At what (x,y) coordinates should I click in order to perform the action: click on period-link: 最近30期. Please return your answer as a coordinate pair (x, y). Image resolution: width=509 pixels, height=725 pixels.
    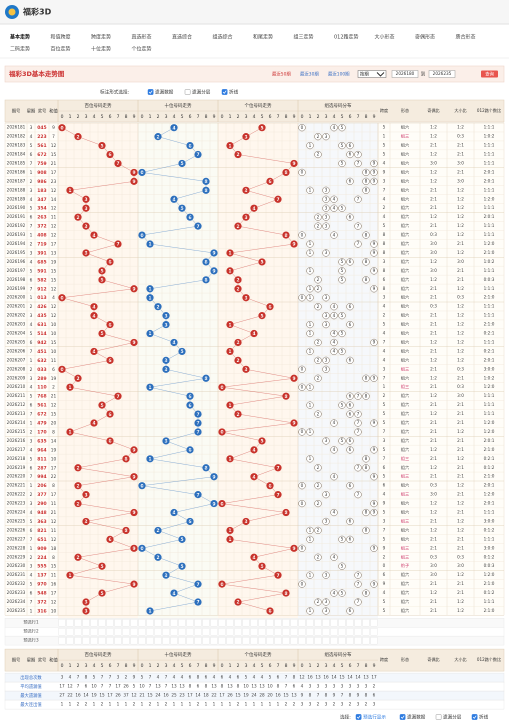
    Looking at the image, I should click on (309, 74).